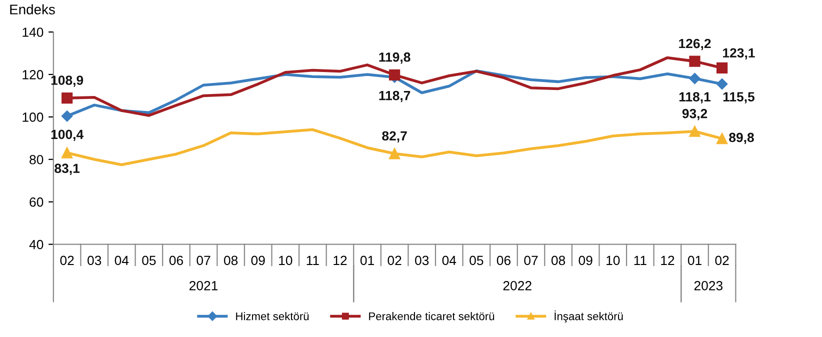  I want to click on y-tick-label: 40, so click(36, 245).